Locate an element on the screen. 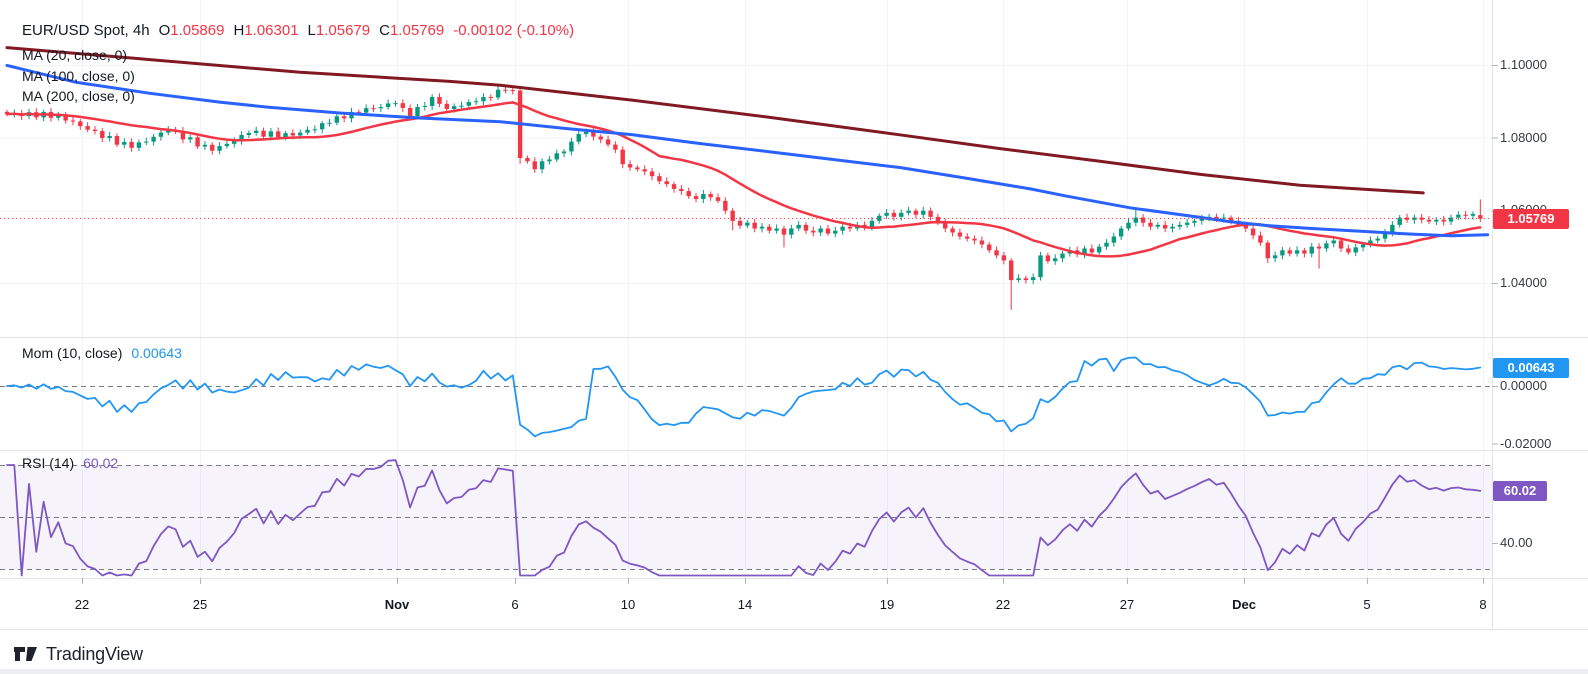  tradingview-logo: TradingView is located at coordinates (78, 654).